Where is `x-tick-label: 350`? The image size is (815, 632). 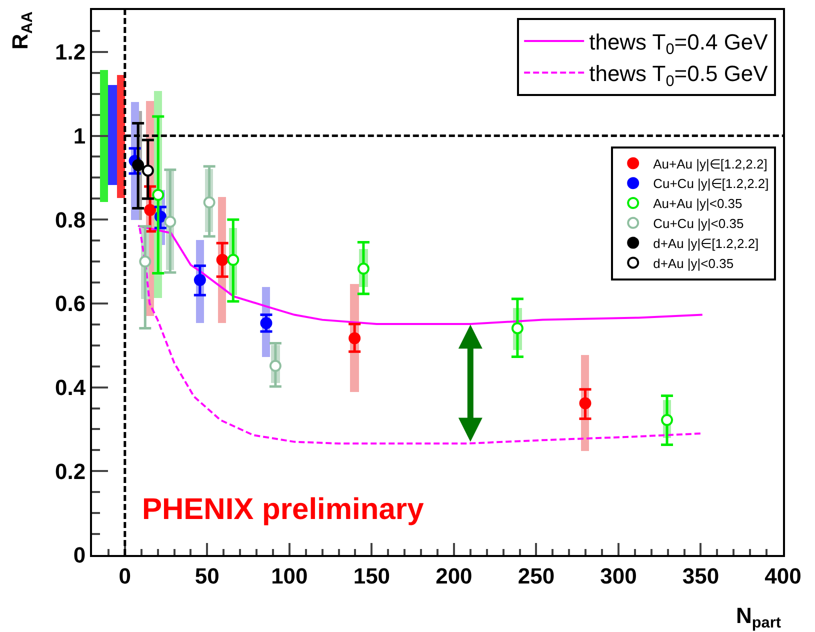
x-tick-label: 350 is located at coordinates (701, 575).